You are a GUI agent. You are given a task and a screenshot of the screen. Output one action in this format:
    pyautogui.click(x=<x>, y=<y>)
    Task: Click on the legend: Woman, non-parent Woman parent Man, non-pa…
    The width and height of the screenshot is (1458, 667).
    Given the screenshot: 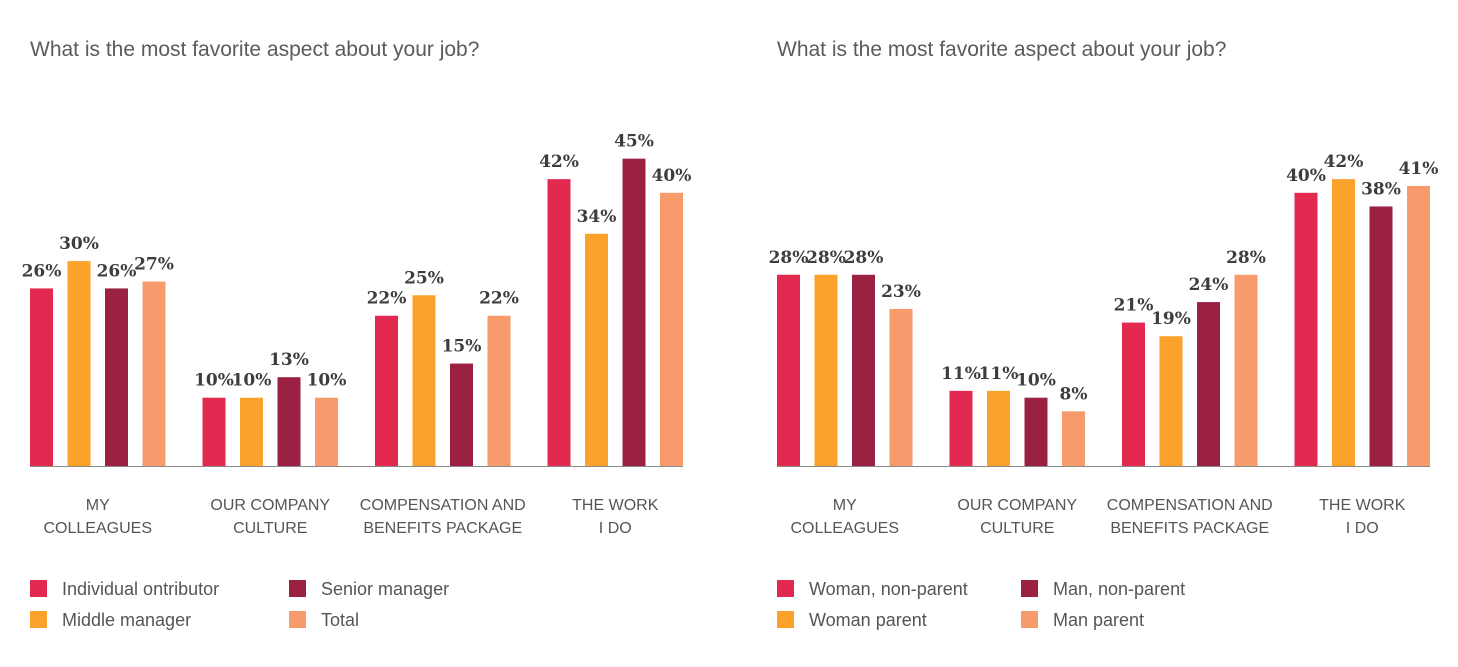 What is the action you would take?
    pyautogui.click(x=981, y=604)
    